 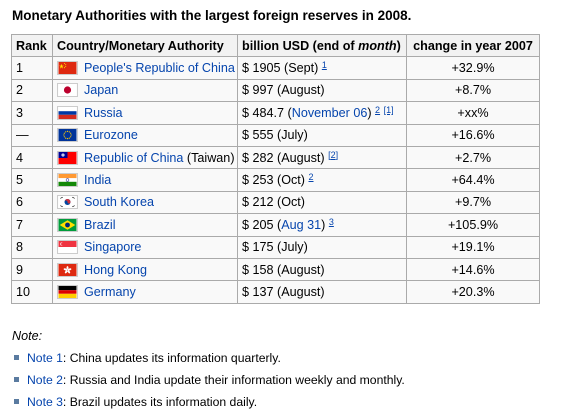 What do you see at coordinates (333, 154) in the screenshot?
I see `citation-ref: [2]` at bounding box center [333, 154].